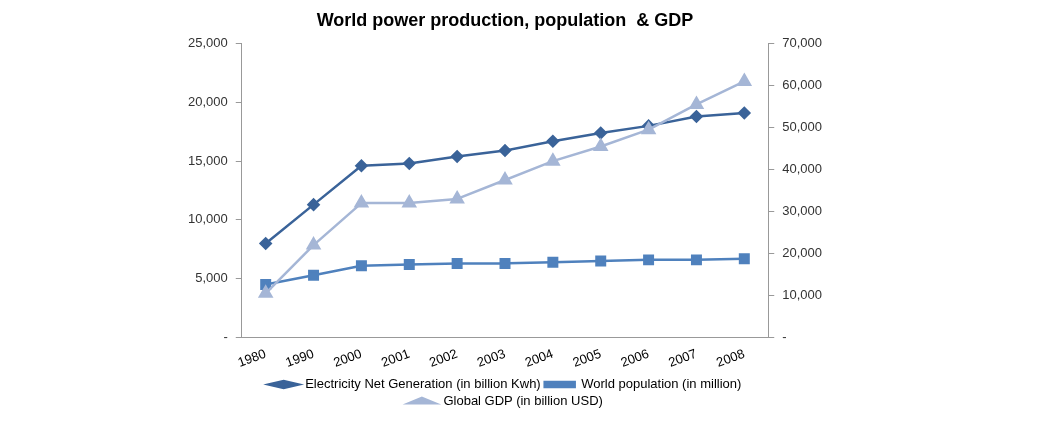 This screenshot has width=1060, height=423. I want to click on y2-tick-label: 50,000, so click(802, 127).